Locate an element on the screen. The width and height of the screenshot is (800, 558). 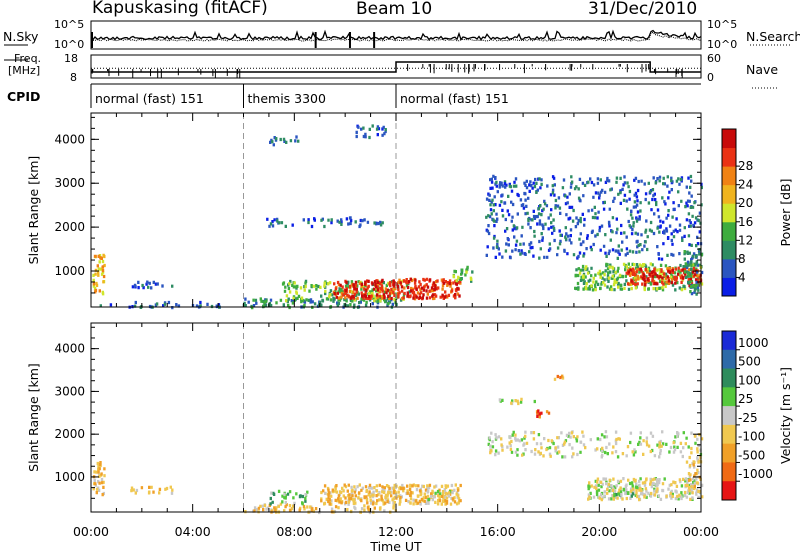
cpid-label: CPID is located at coordinates (24, 96).